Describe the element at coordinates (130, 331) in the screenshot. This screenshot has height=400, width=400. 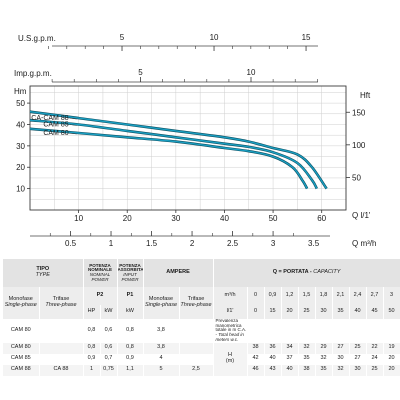
I see `row-0-p1: 0,8` at that location.